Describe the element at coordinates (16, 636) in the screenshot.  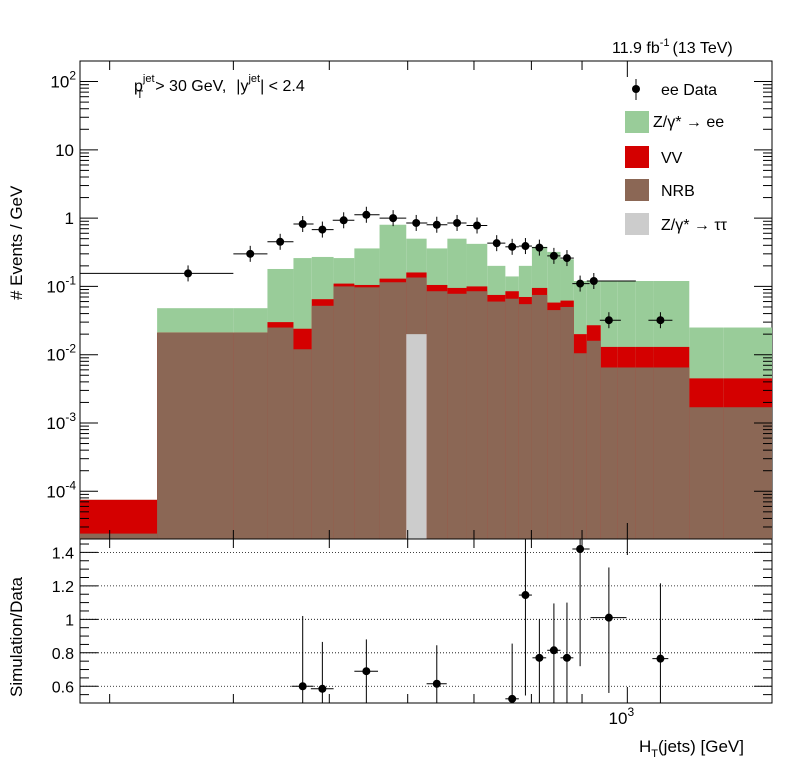
I see `ratio-y-axis-label: Simulation/Data` at that location.